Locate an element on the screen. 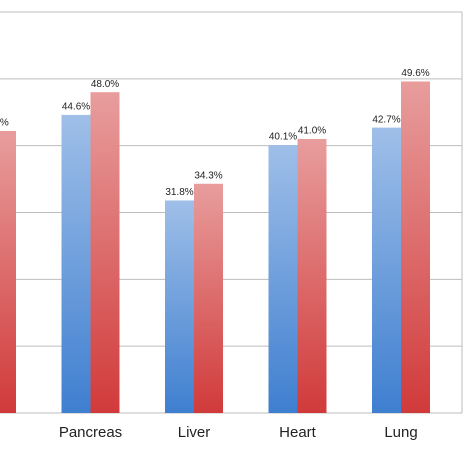 Image resolution: width=474 pixels, height=474 pixels. value-label: 48.0% is located at coordinates (105, 84).